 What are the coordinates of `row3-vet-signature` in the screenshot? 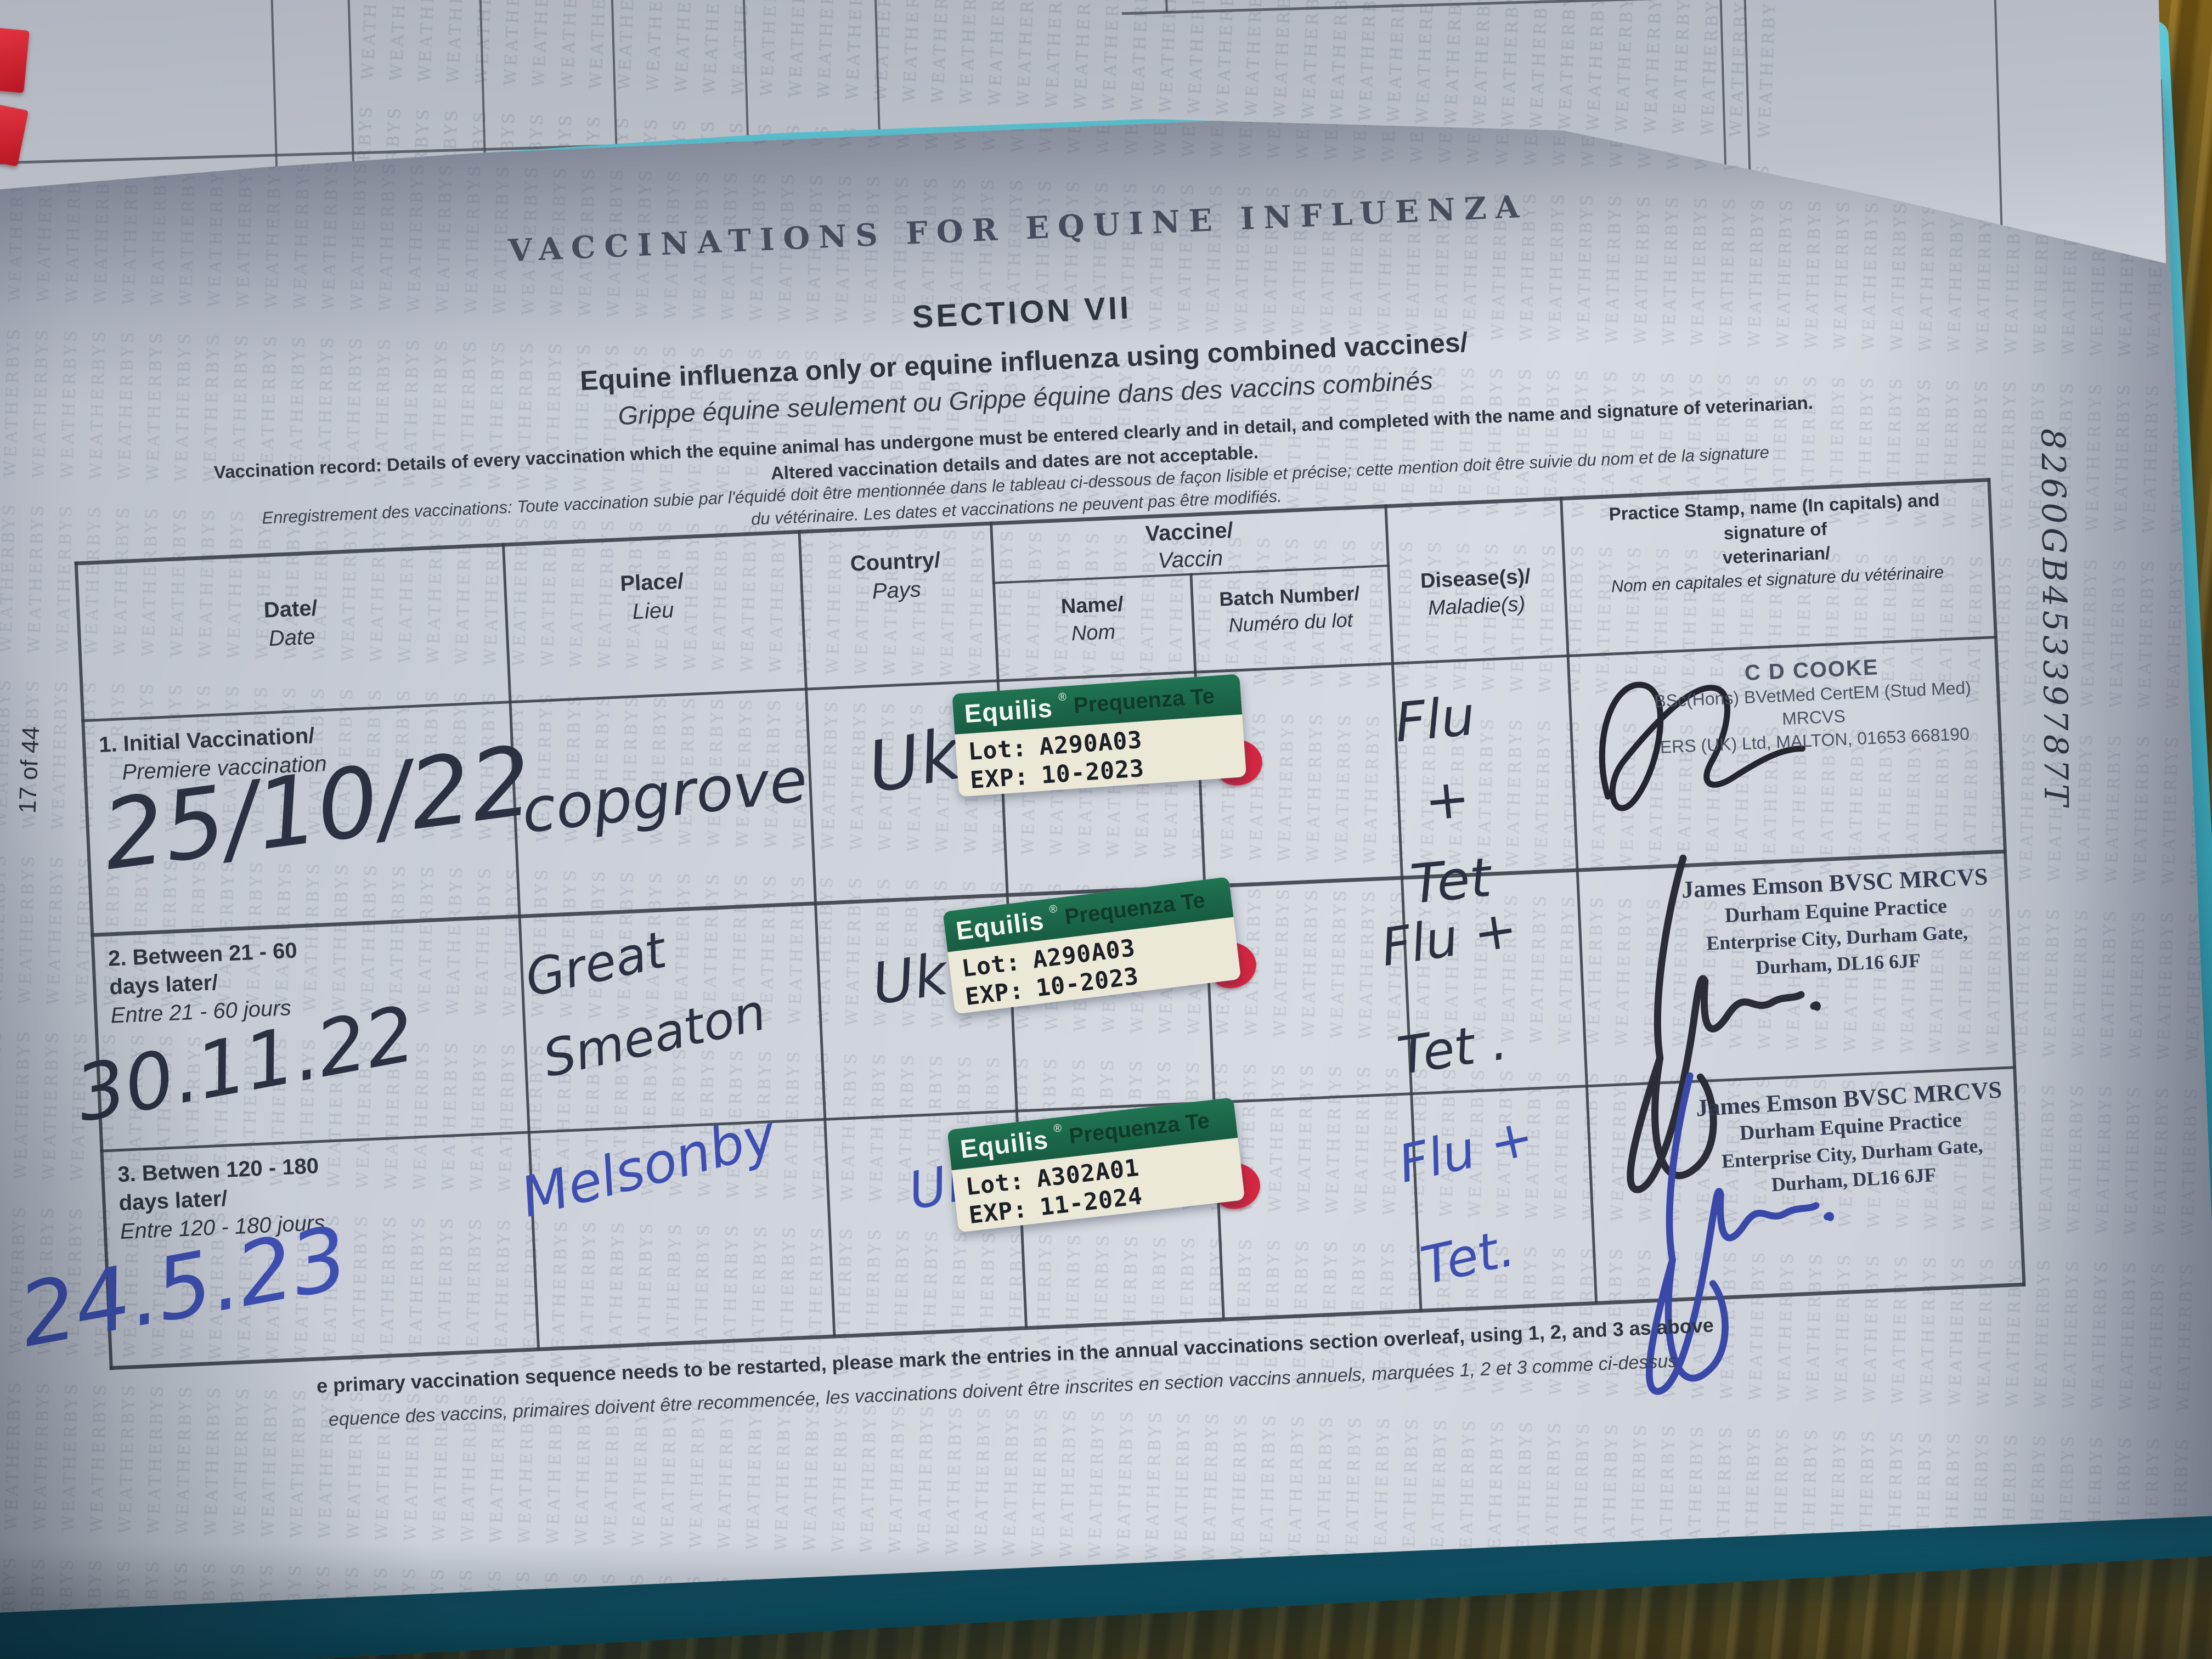 It's located at (1740, 1233).